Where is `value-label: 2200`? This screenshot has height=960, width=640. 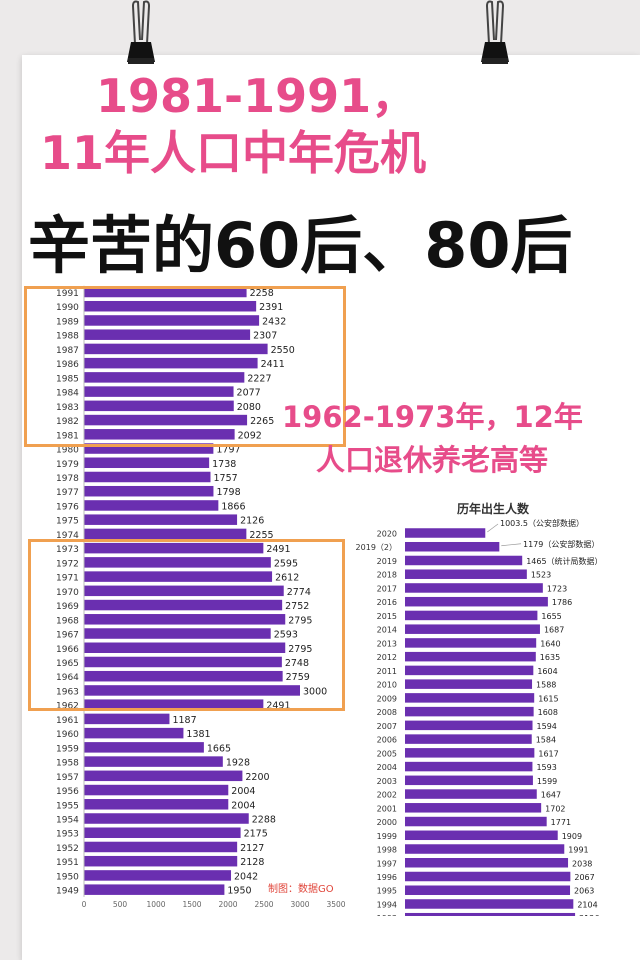
value-label: 2200 is located at coordinates (257, 777).